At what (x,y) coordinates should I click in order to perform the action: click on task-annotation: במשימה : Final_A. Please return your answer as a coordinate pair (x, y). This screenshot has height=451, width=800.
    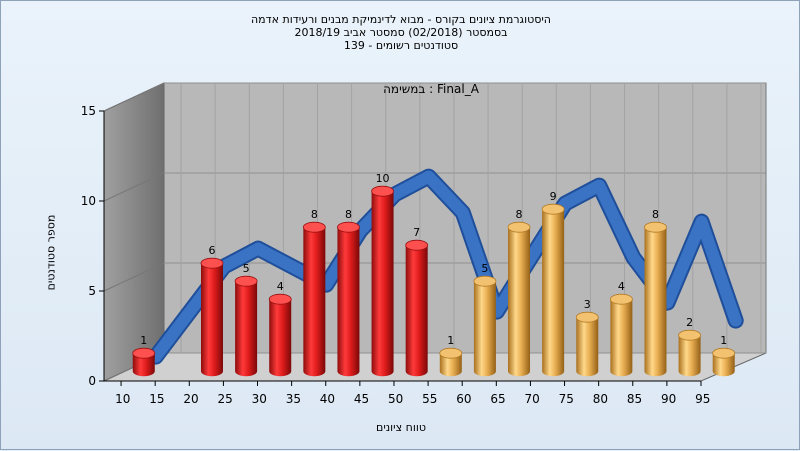
    Looking at the image, I should click on (431, 89).